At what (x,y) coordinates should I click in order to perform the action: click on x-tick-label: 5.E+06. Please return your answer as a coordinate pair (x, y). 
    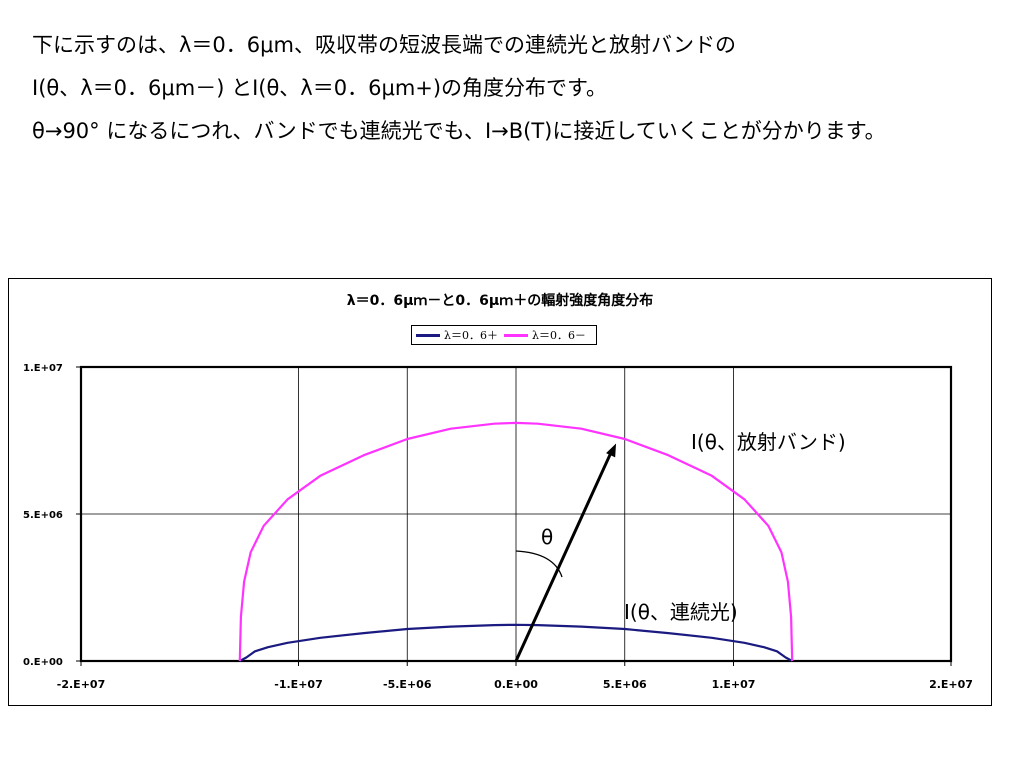
    Looking at the image, I should click on (625, 684).